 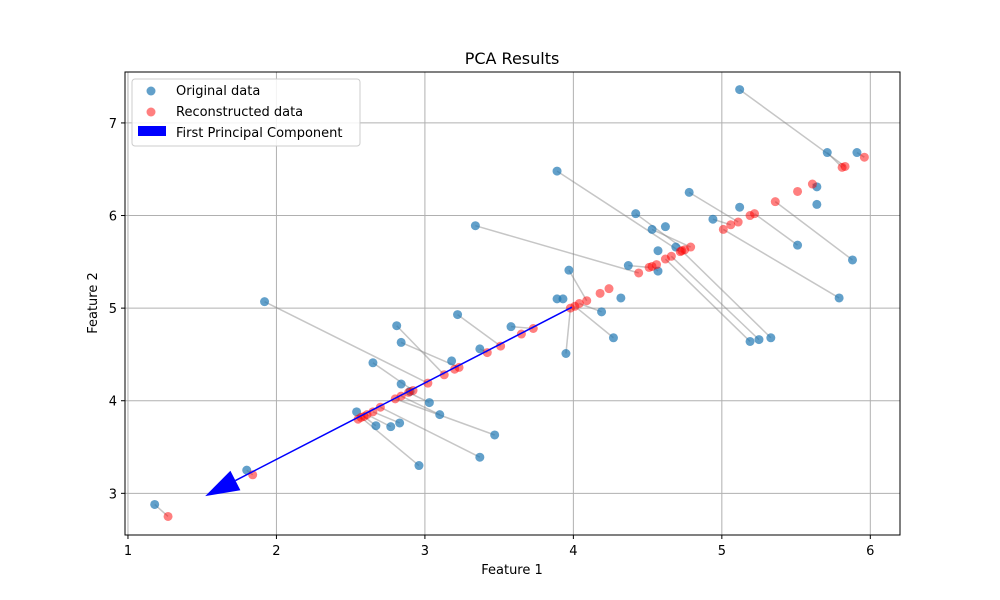 What do you see at coordinates (259, 133) in the screenshot?
I see `legend-label-principal-component: First Principal Component` at bounding box center [259, 133].